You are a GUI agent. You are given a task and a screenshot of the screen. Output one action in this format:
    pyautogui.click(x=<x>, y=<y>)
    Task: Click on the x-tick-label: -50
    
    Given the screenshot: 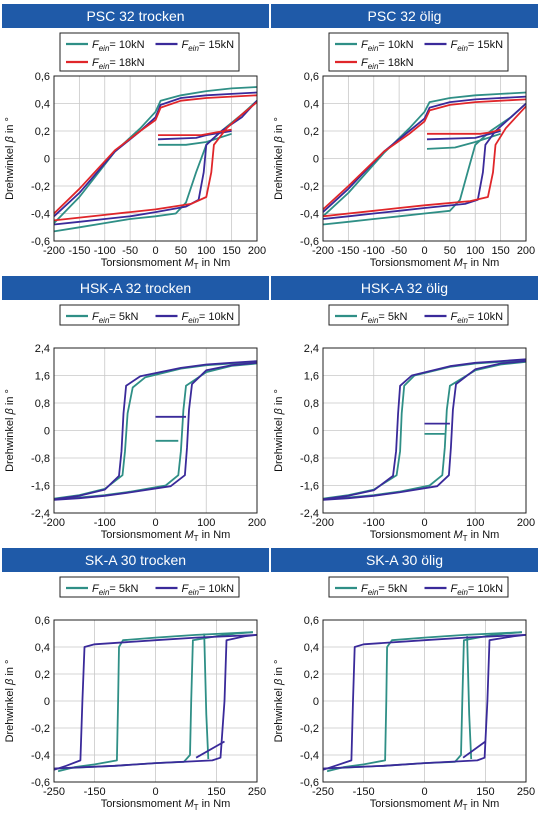 What is the action you would take?
    pyautogui.click(x=130, y=251)
    